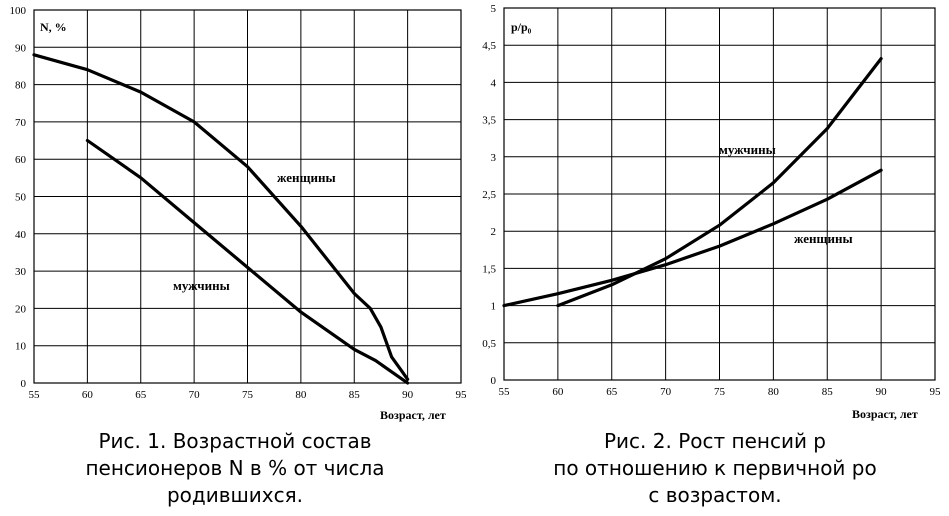 The width and height of the screenshot is (949, 516). What do you see at coordinates (489, 269) in the screenshot?
I see `y-tick-label: 1,5` at bounding box center [489, 269].